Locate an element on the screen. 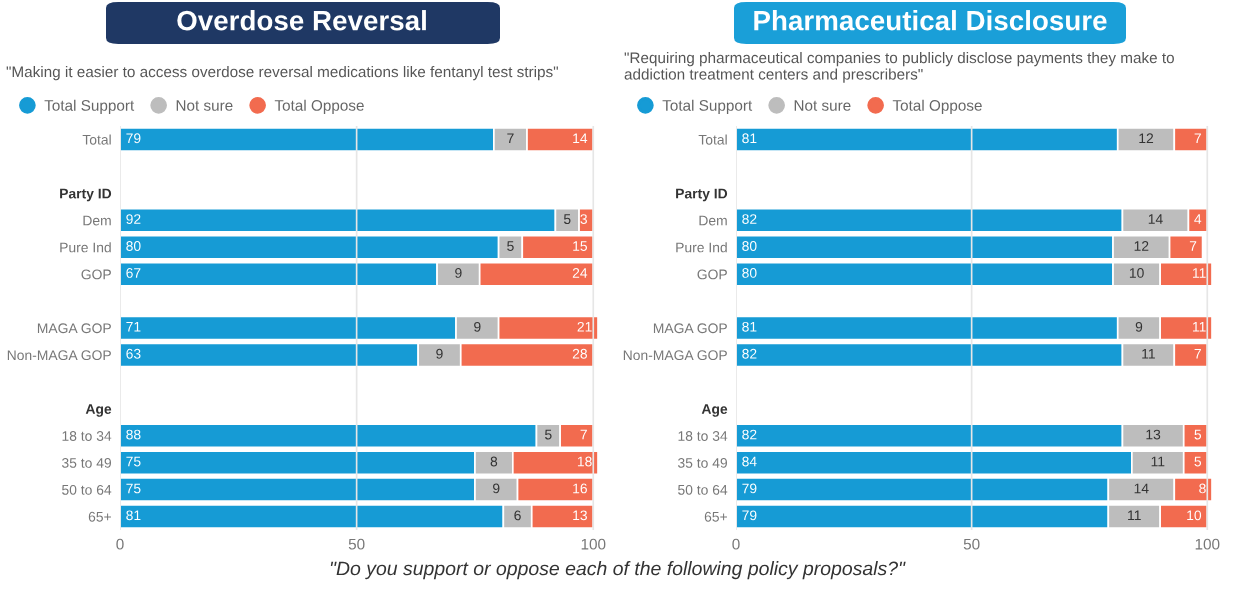  chart-title: Overdose Reversal is located at coordinates (301, 20).